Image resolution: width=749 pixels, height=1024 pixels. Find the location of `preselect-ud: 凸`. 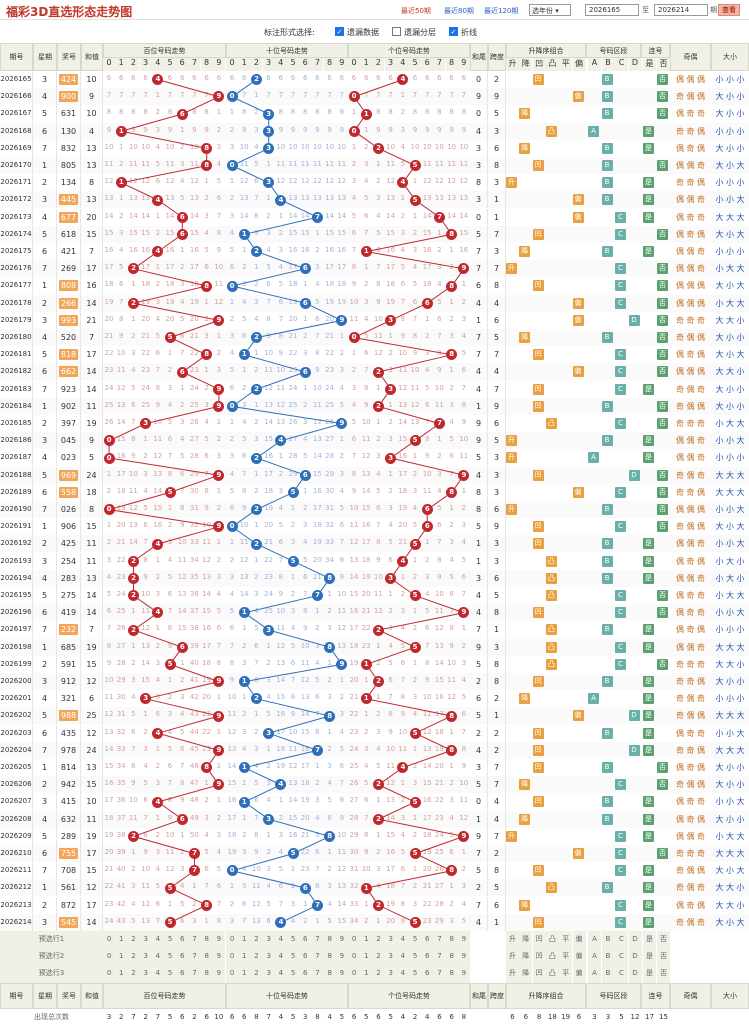

preselect-ud: 凸 is located at coordinates (552, 957).